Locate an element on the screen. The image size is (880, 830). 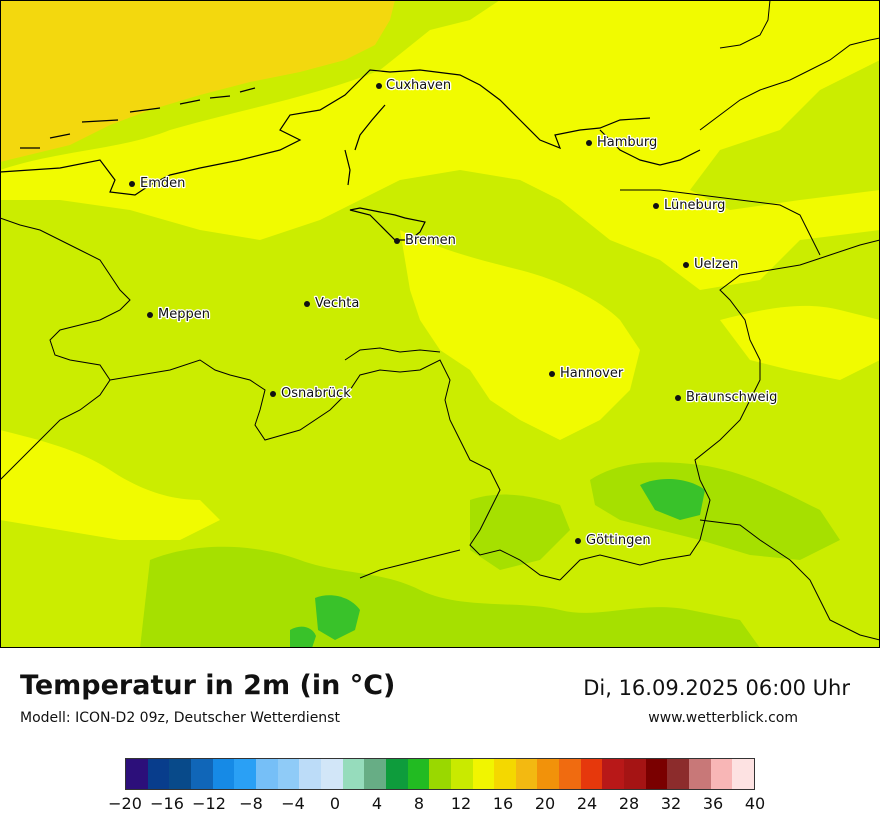
city-vechta: Vechta is located at coordinates (332, 303).